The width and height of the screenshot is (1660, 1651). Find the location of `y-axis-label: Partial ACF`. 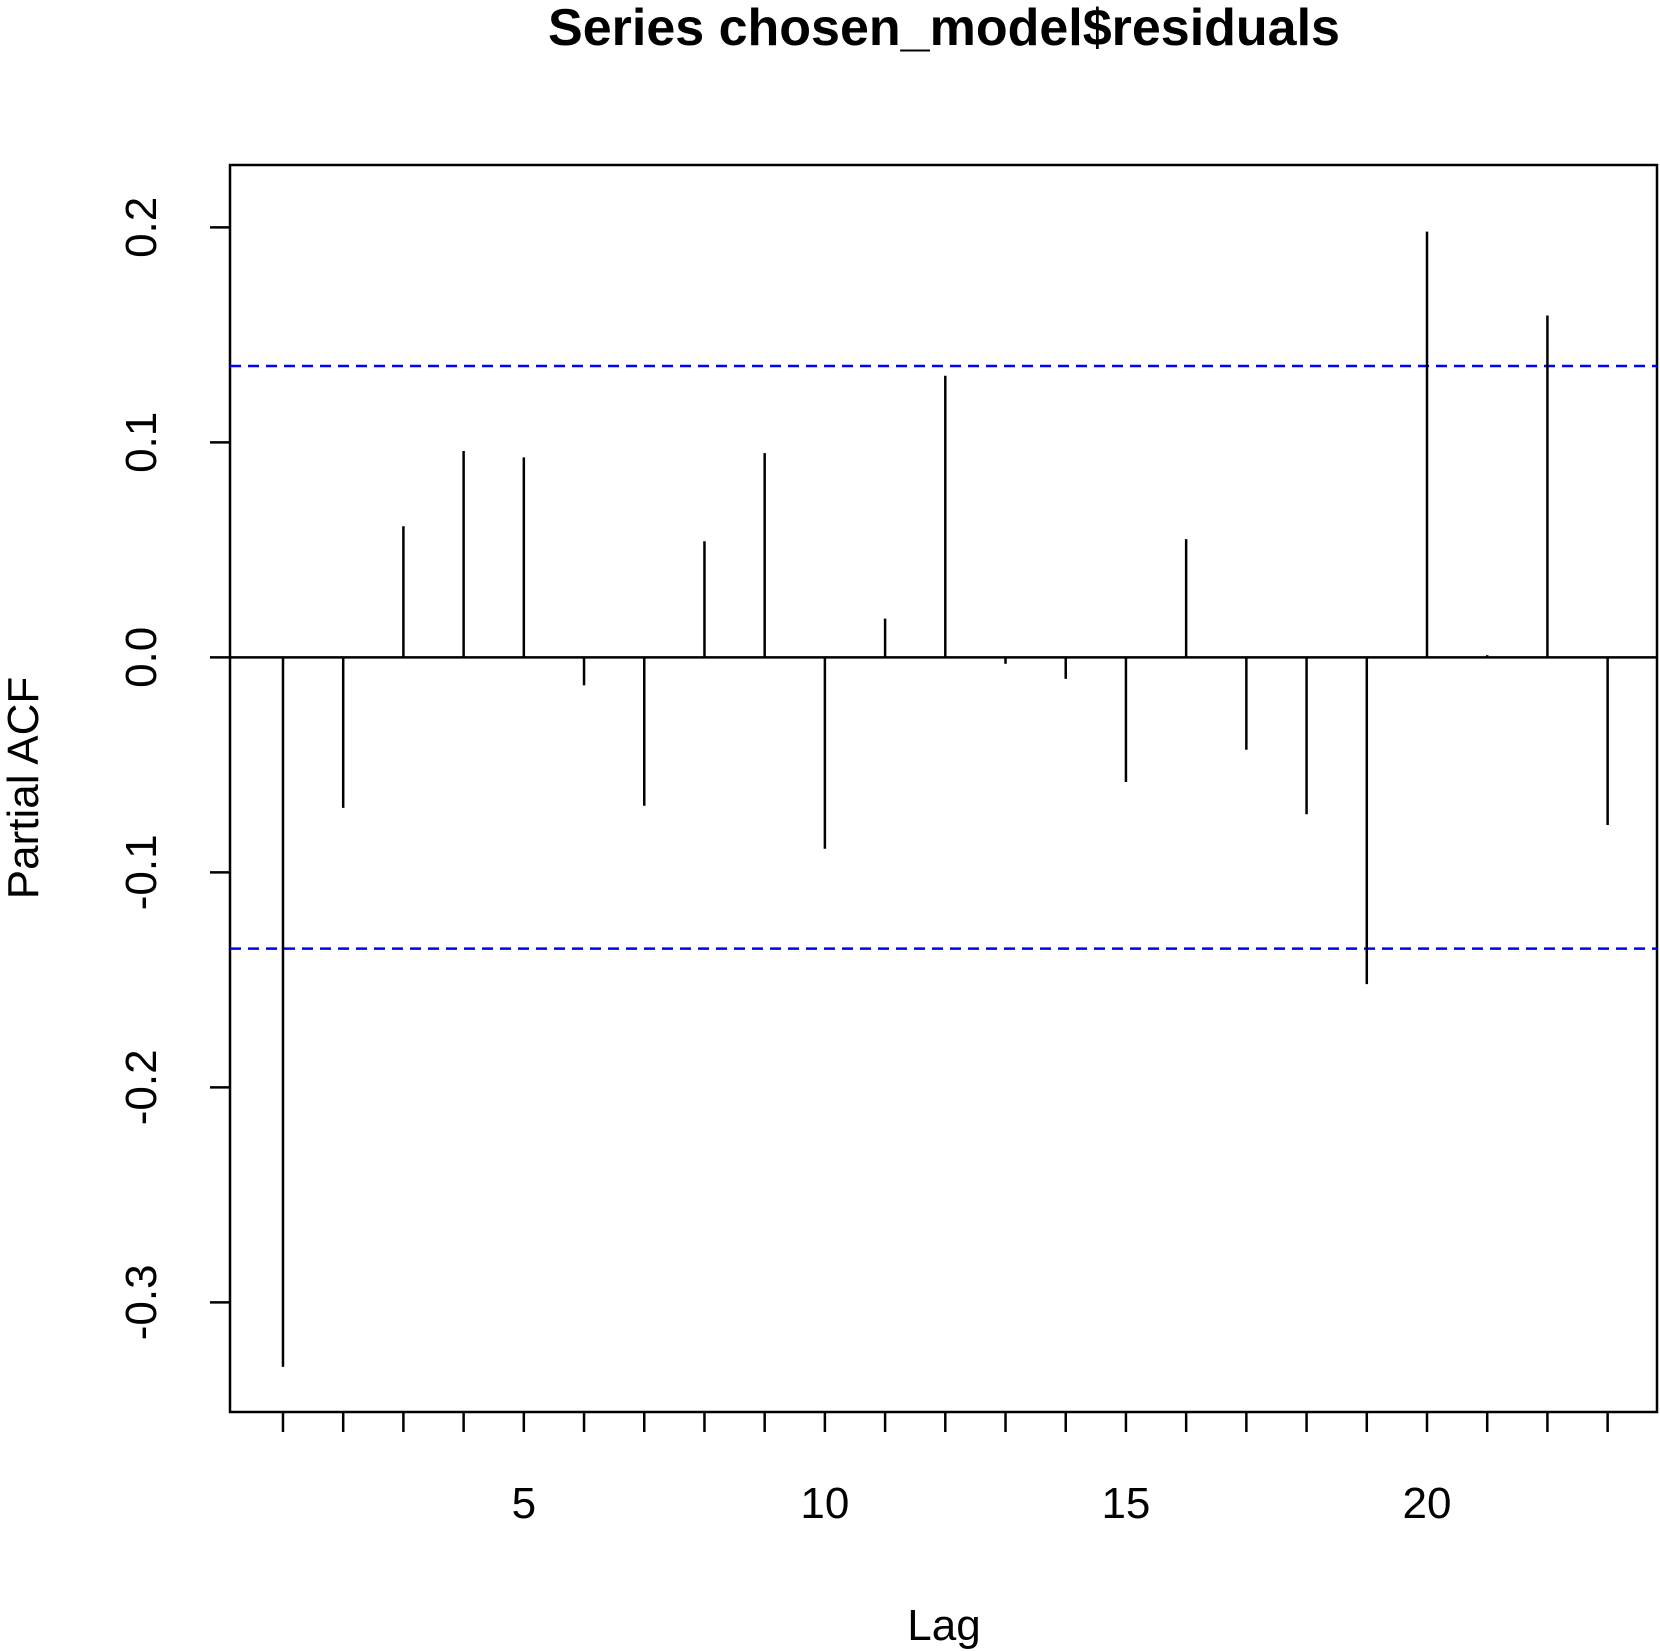

y-axis-label: Partial ACF is located at coordinates (24, 788).